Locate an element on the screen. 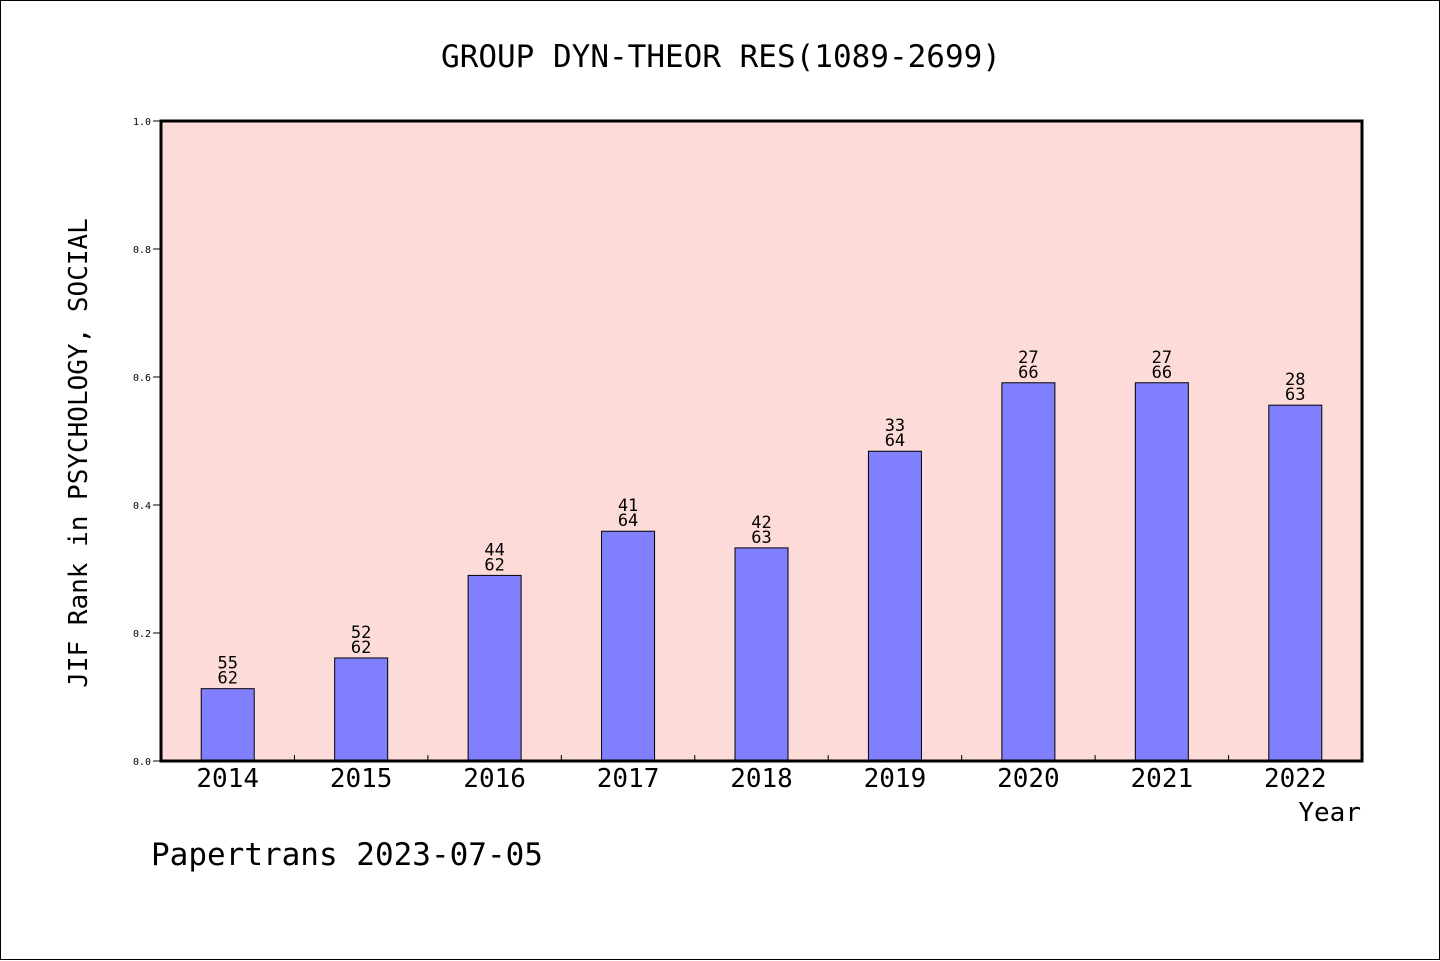 Image resolution: width=1440 pixels, height=961 pixels. x-tick-label: 2015 is located at coordinates (361, 779).